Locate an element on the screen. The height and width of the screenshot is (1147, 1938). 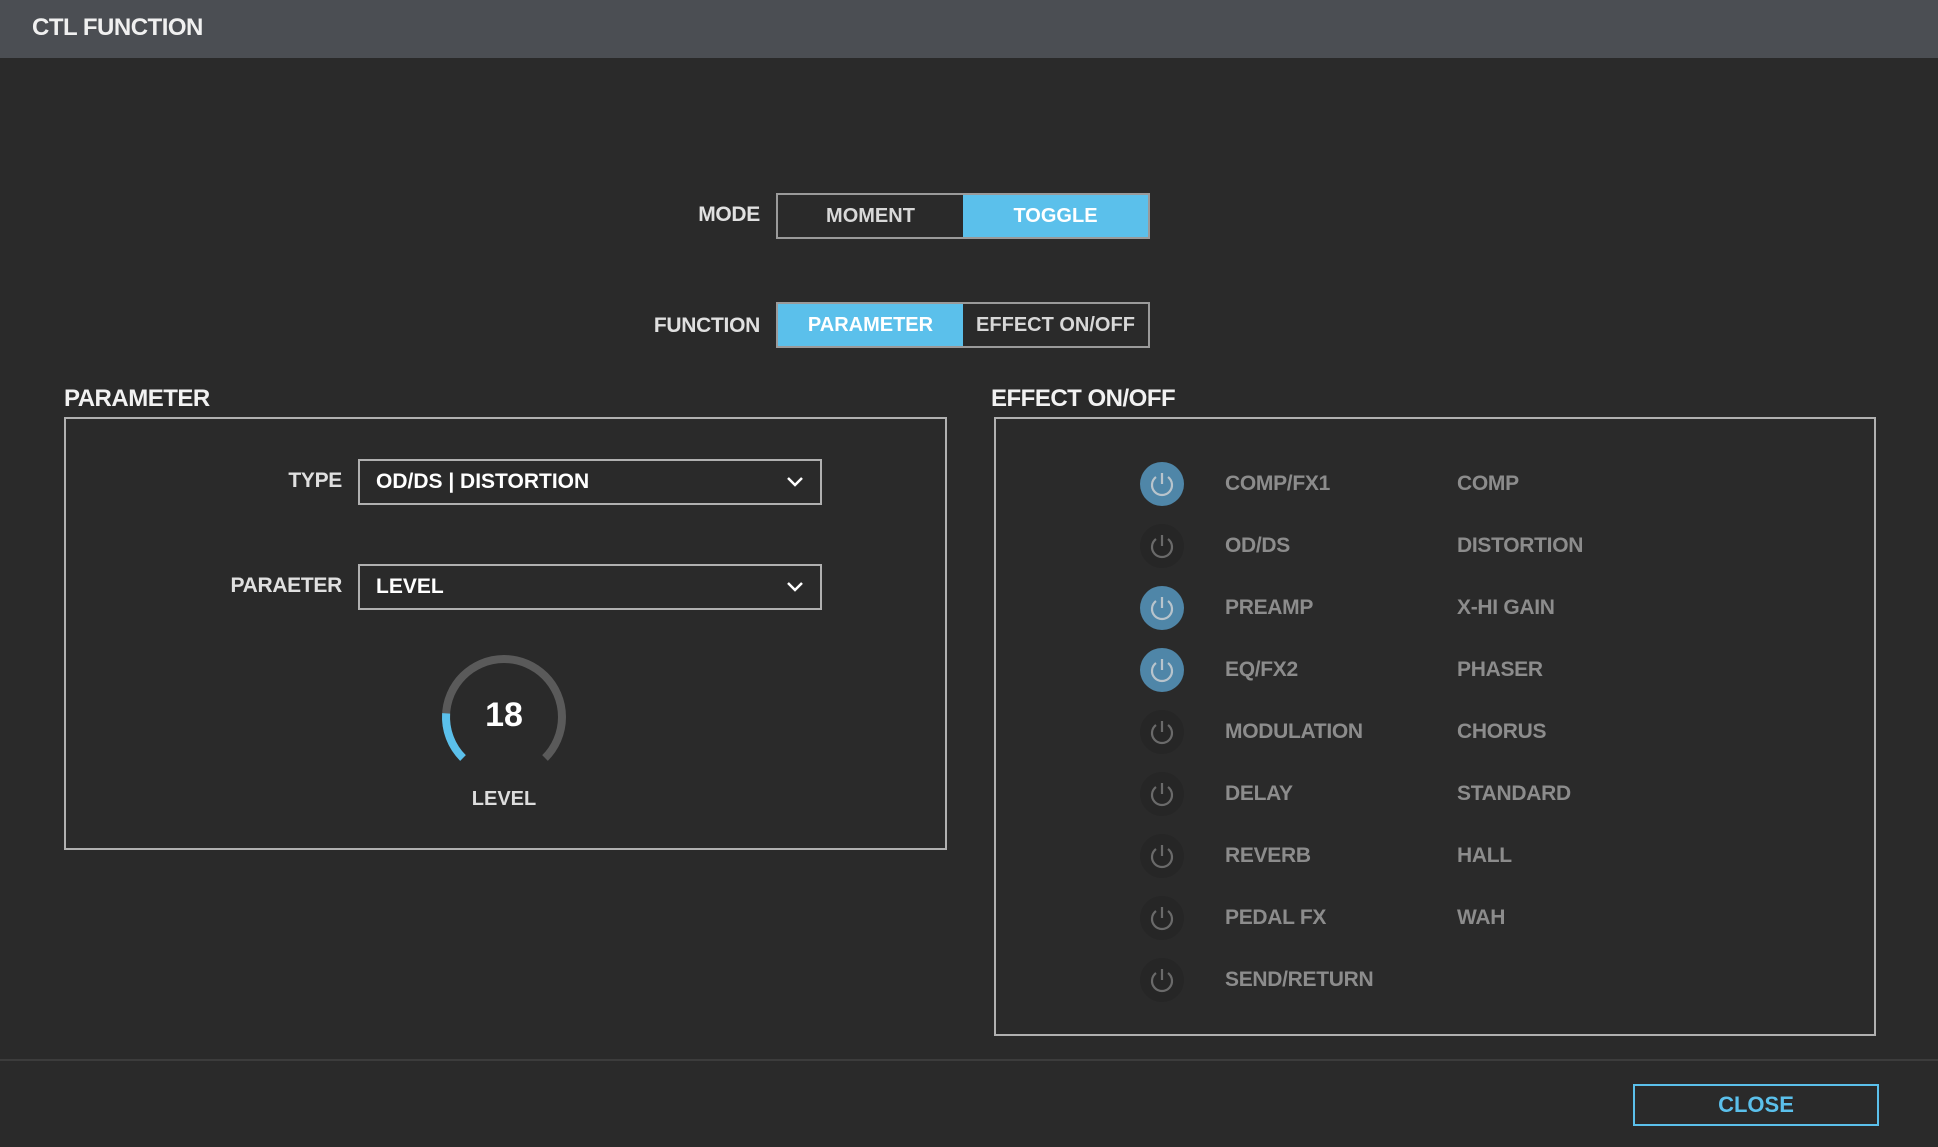
type-label: TYPE is located at coordinates (315, 480).